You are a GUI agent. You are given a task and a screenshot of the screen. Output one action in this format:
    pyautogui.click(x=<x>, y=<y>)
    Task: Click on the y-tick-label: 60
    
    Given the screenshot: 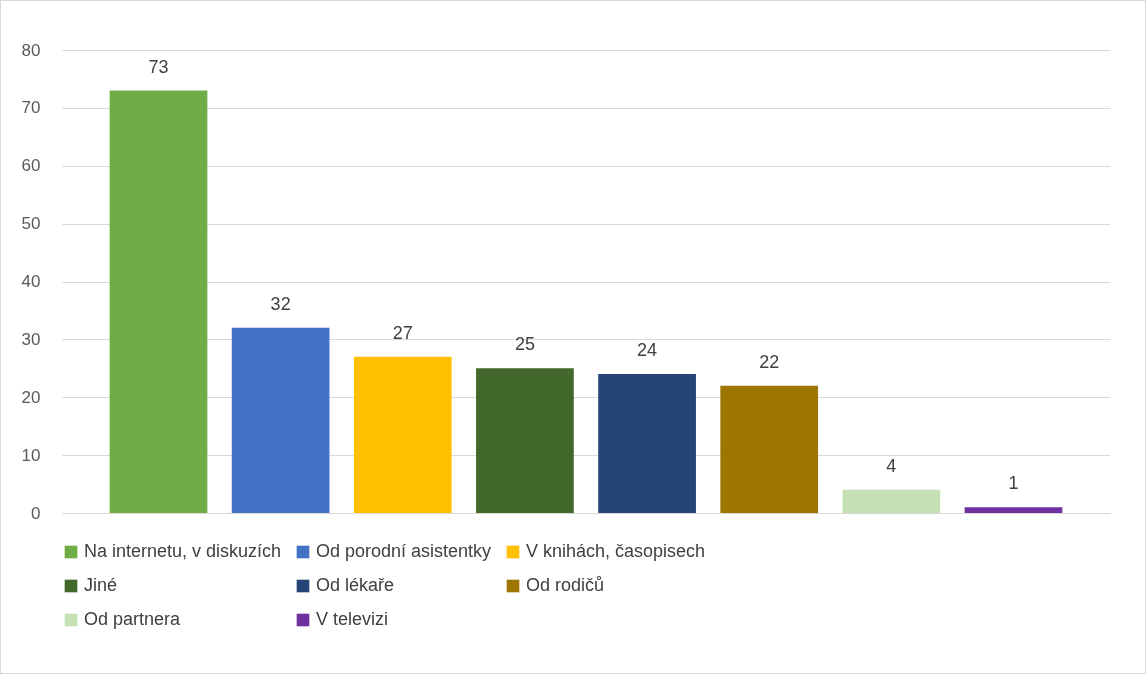 What is the action you would take?
    pyautogui.click(x=31, y=166)
    